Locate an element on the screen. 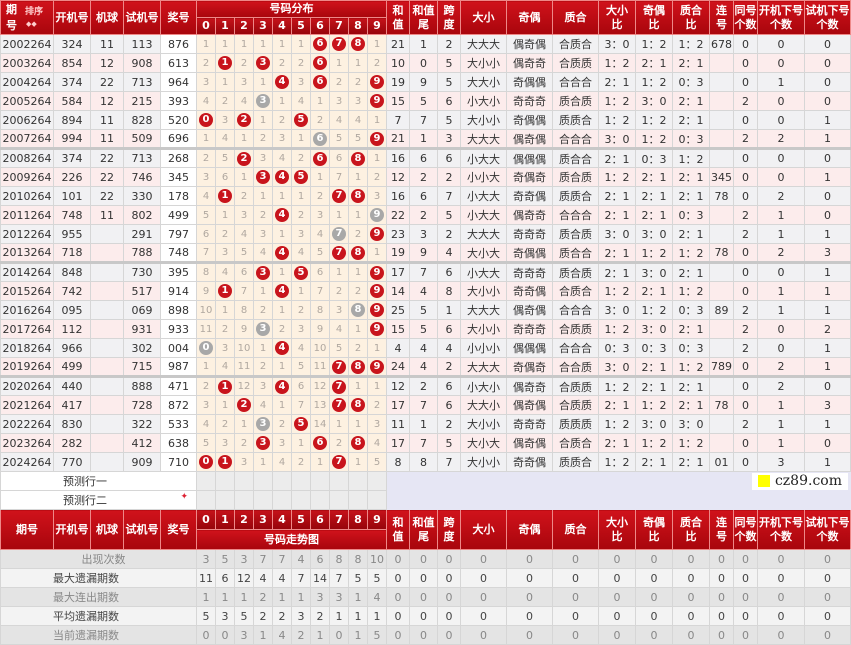  kuadu-cell: 6 is located at coordinates (449, 271).